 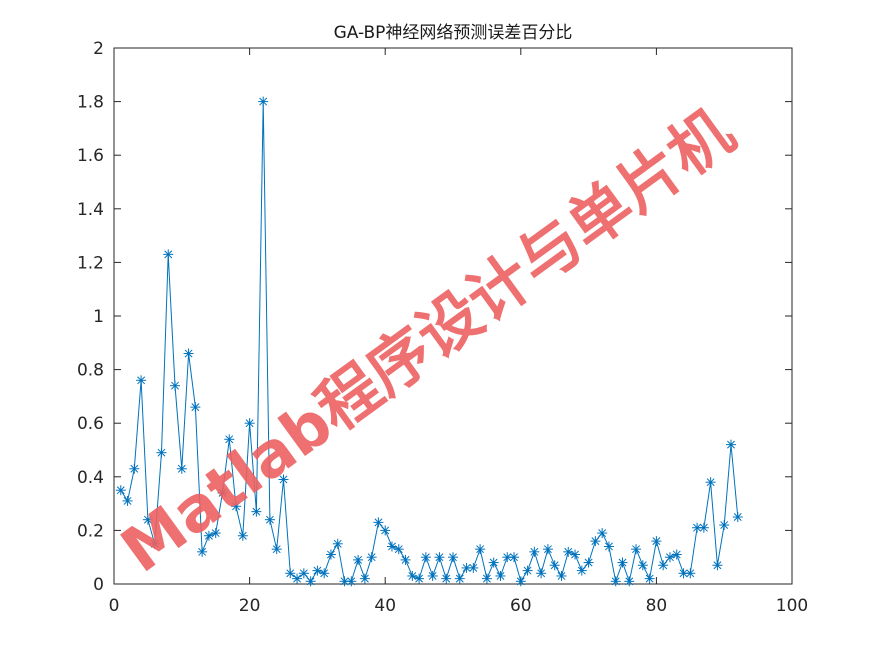 What do you see at coordinates (90, 531) in the screenshot?
I see `y-tick-label: 0.2` at bounding box center [90, 531].